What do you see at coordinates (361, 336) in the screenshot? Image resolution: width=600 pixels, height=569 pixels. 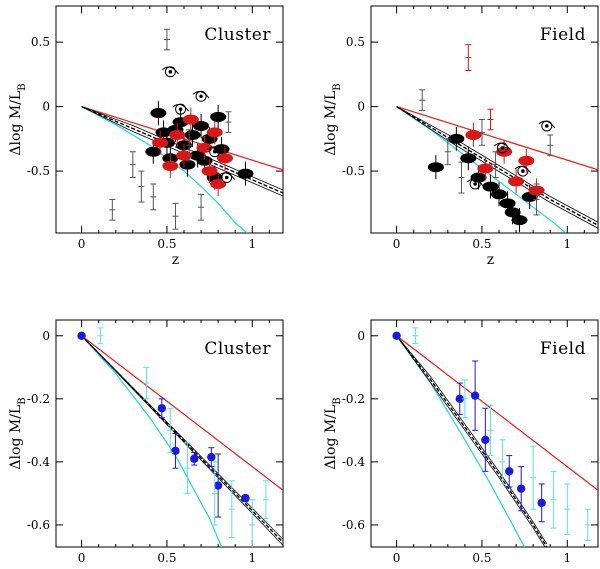 I see `y-tick-label: 0` at bounding box center [361, 336].